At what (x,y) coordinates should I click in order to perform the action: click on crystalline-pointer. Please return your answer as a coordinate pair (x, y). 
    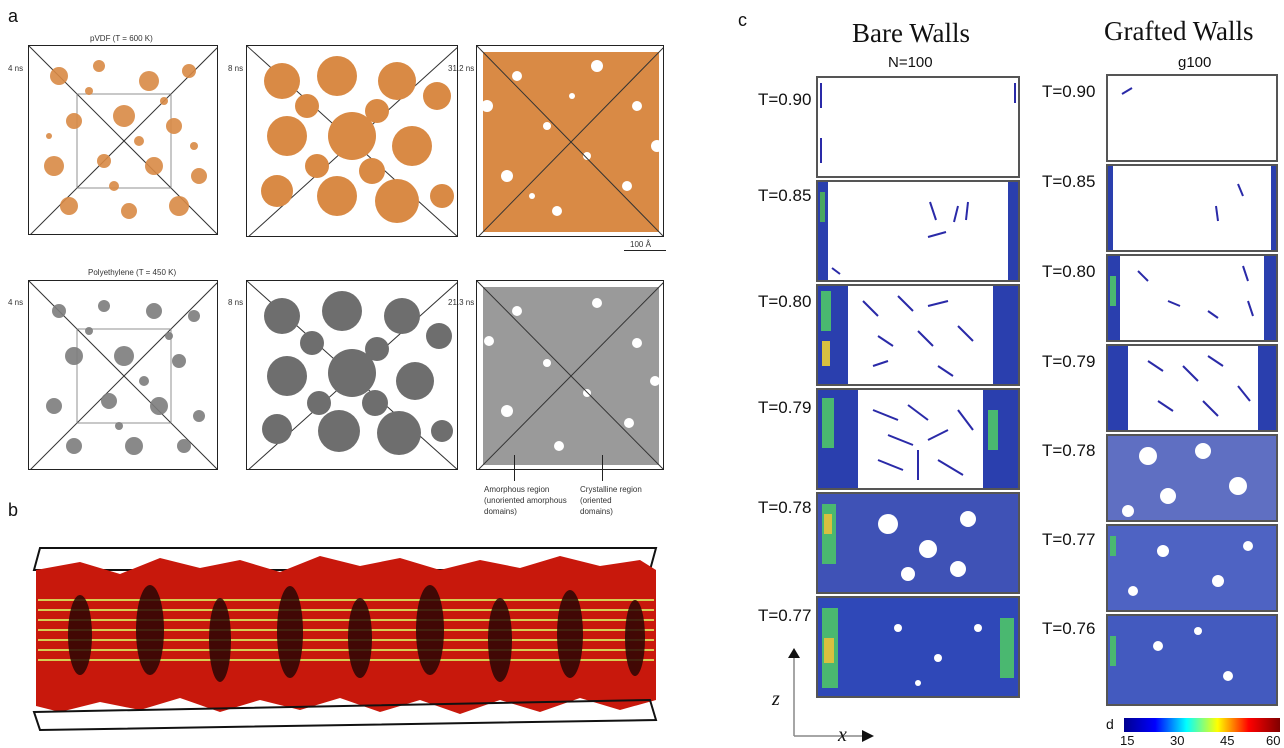
    Looking at the image, I should click on (602, 468).